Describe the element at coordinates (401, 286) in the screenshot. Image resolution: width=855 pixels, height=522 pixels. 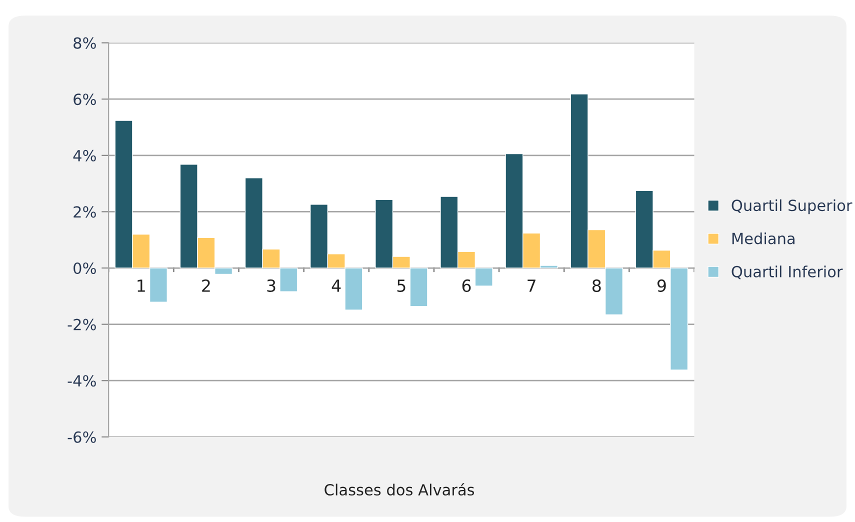
I see `x-tick-label: 5` at that location.